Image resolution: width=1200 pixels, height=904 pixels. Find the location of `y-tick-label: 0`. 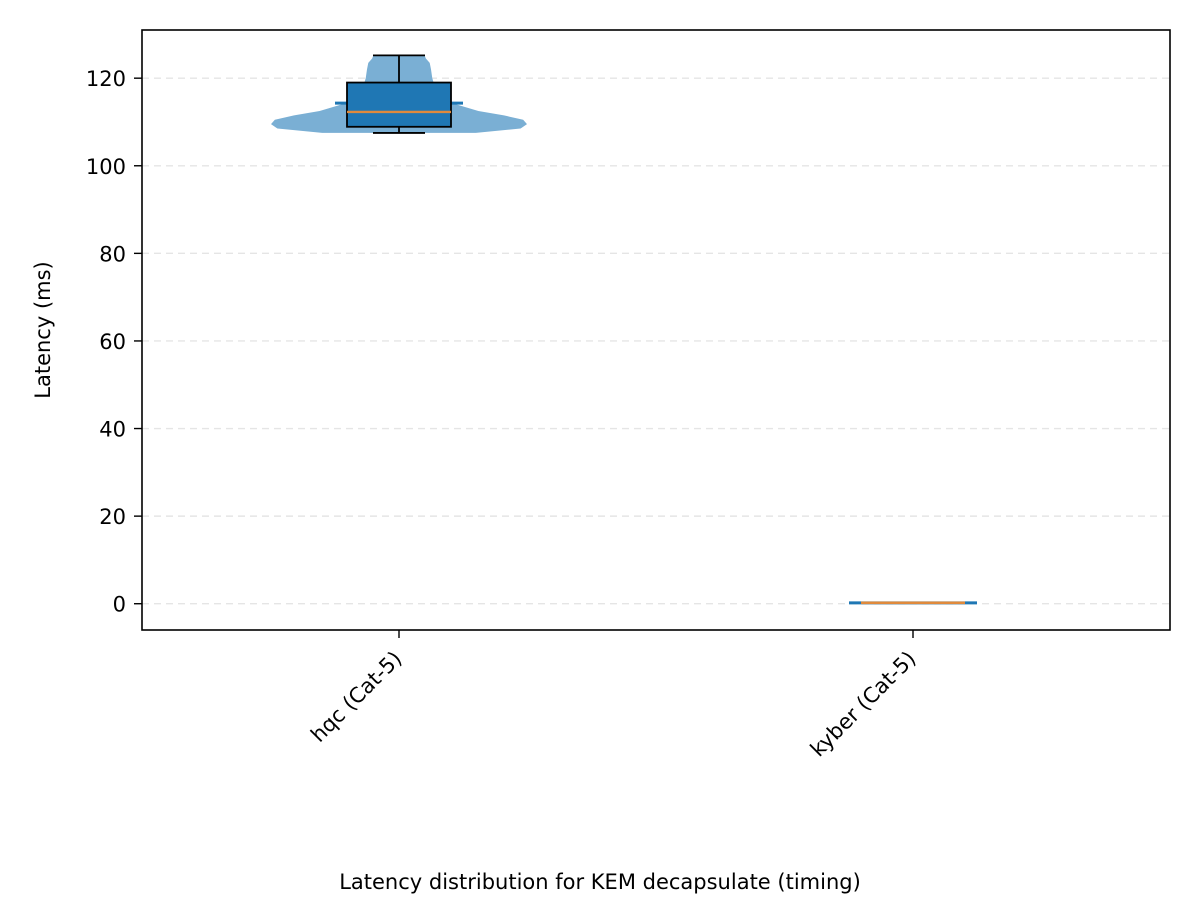

y-tick-label: 0 is located at coordinates (119, 605).